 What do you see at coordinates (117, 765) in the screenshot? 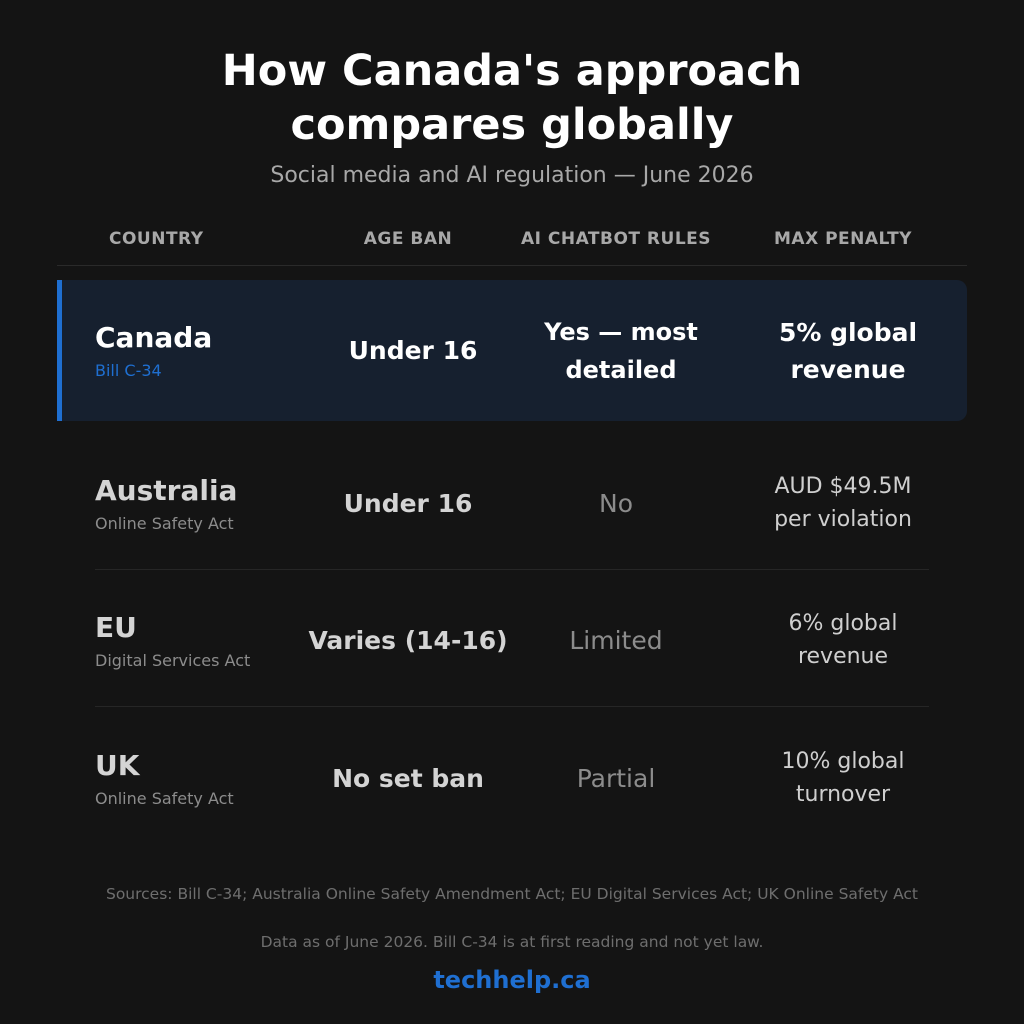
I see `country-name: UK` at bounding box center [117, 765].